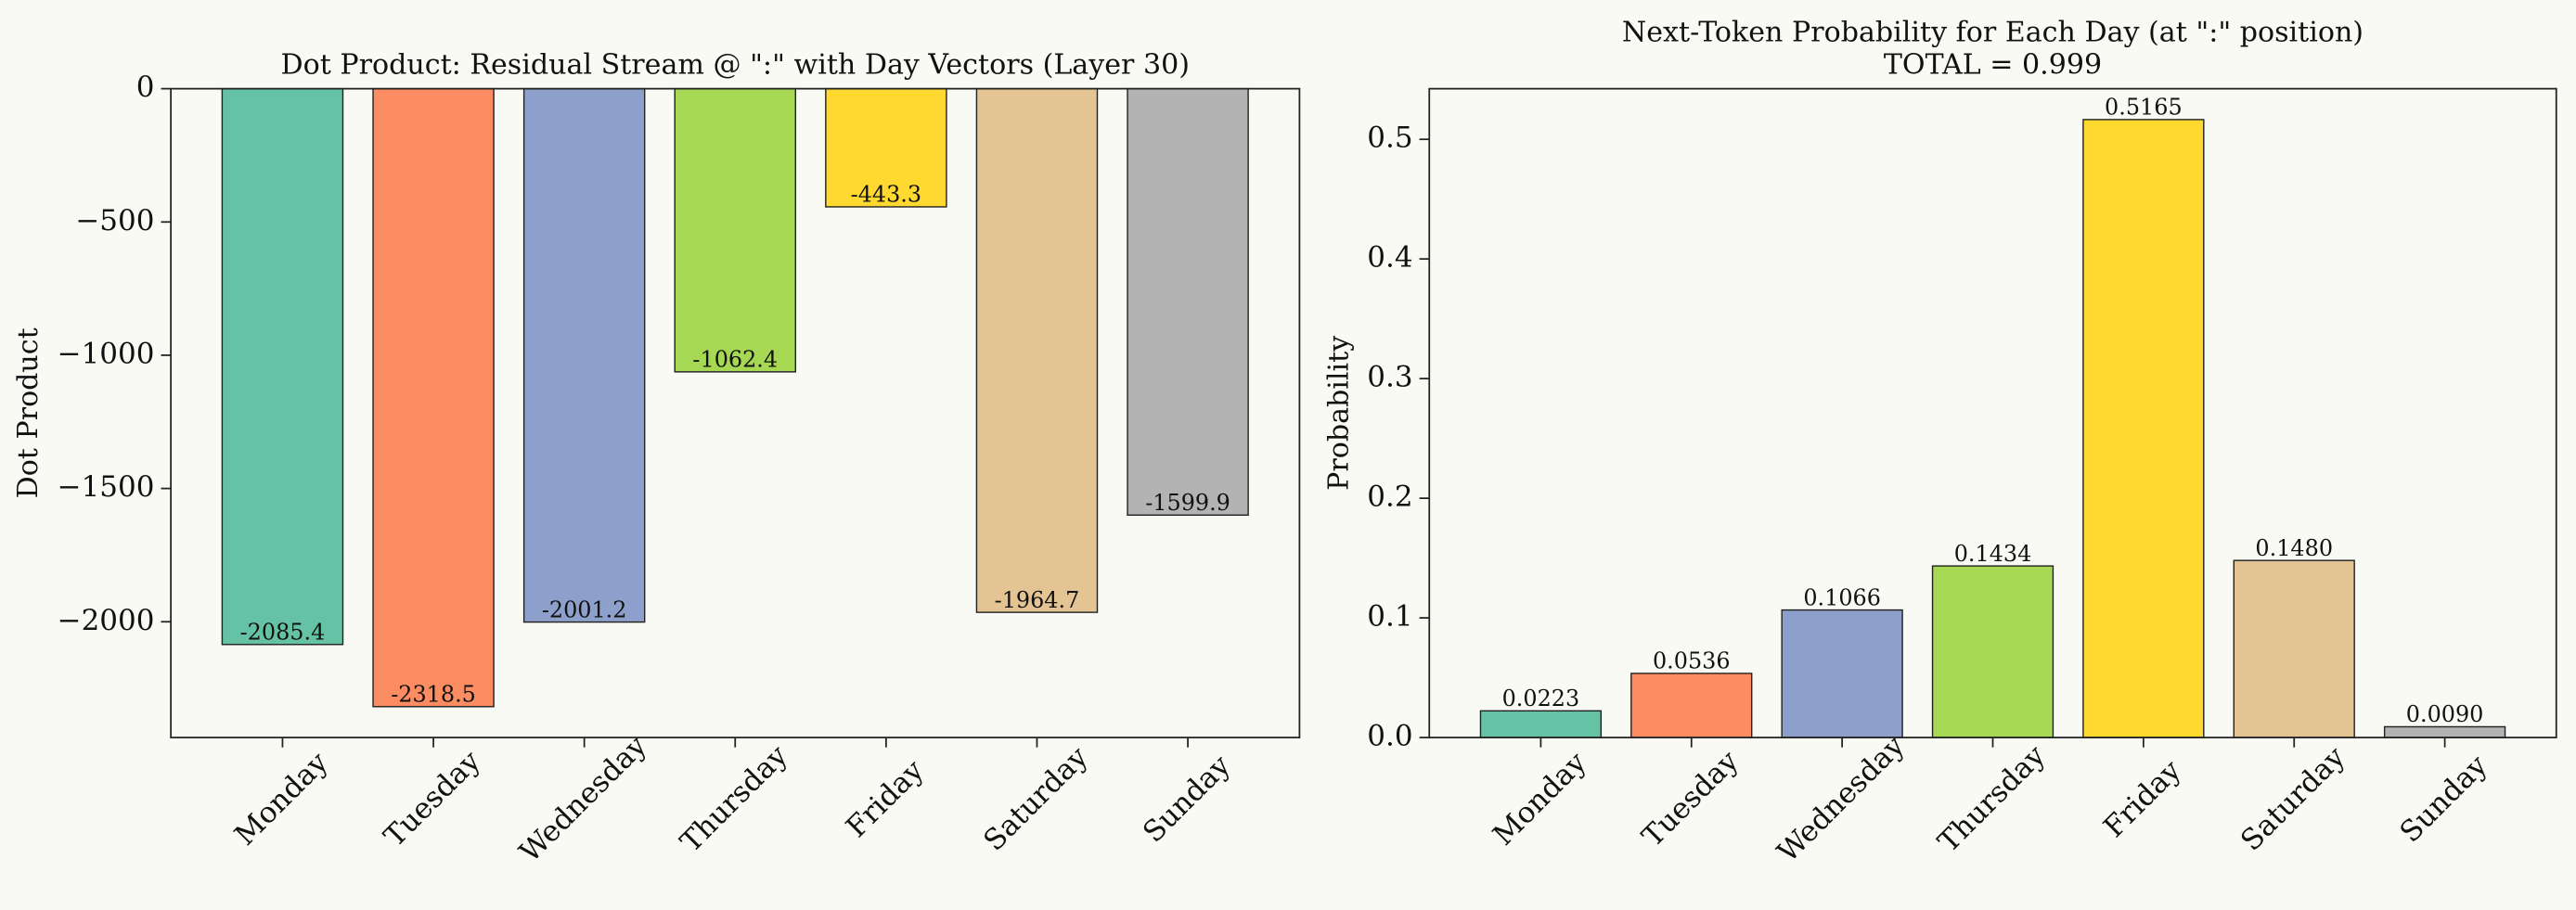 The image size is (2576, 910). Describe the element at coordinates (1541, 698) in the screenshot. I see `data-label: 0.0223` at that location.